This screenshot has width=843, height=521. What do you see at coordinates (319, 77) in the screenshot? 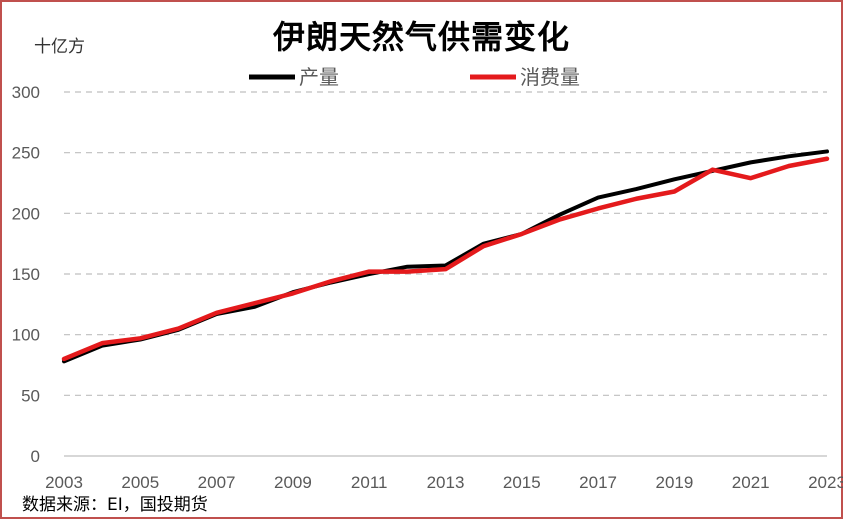
I see `legend-label-0: 产量` at bounding box center [319, 77].